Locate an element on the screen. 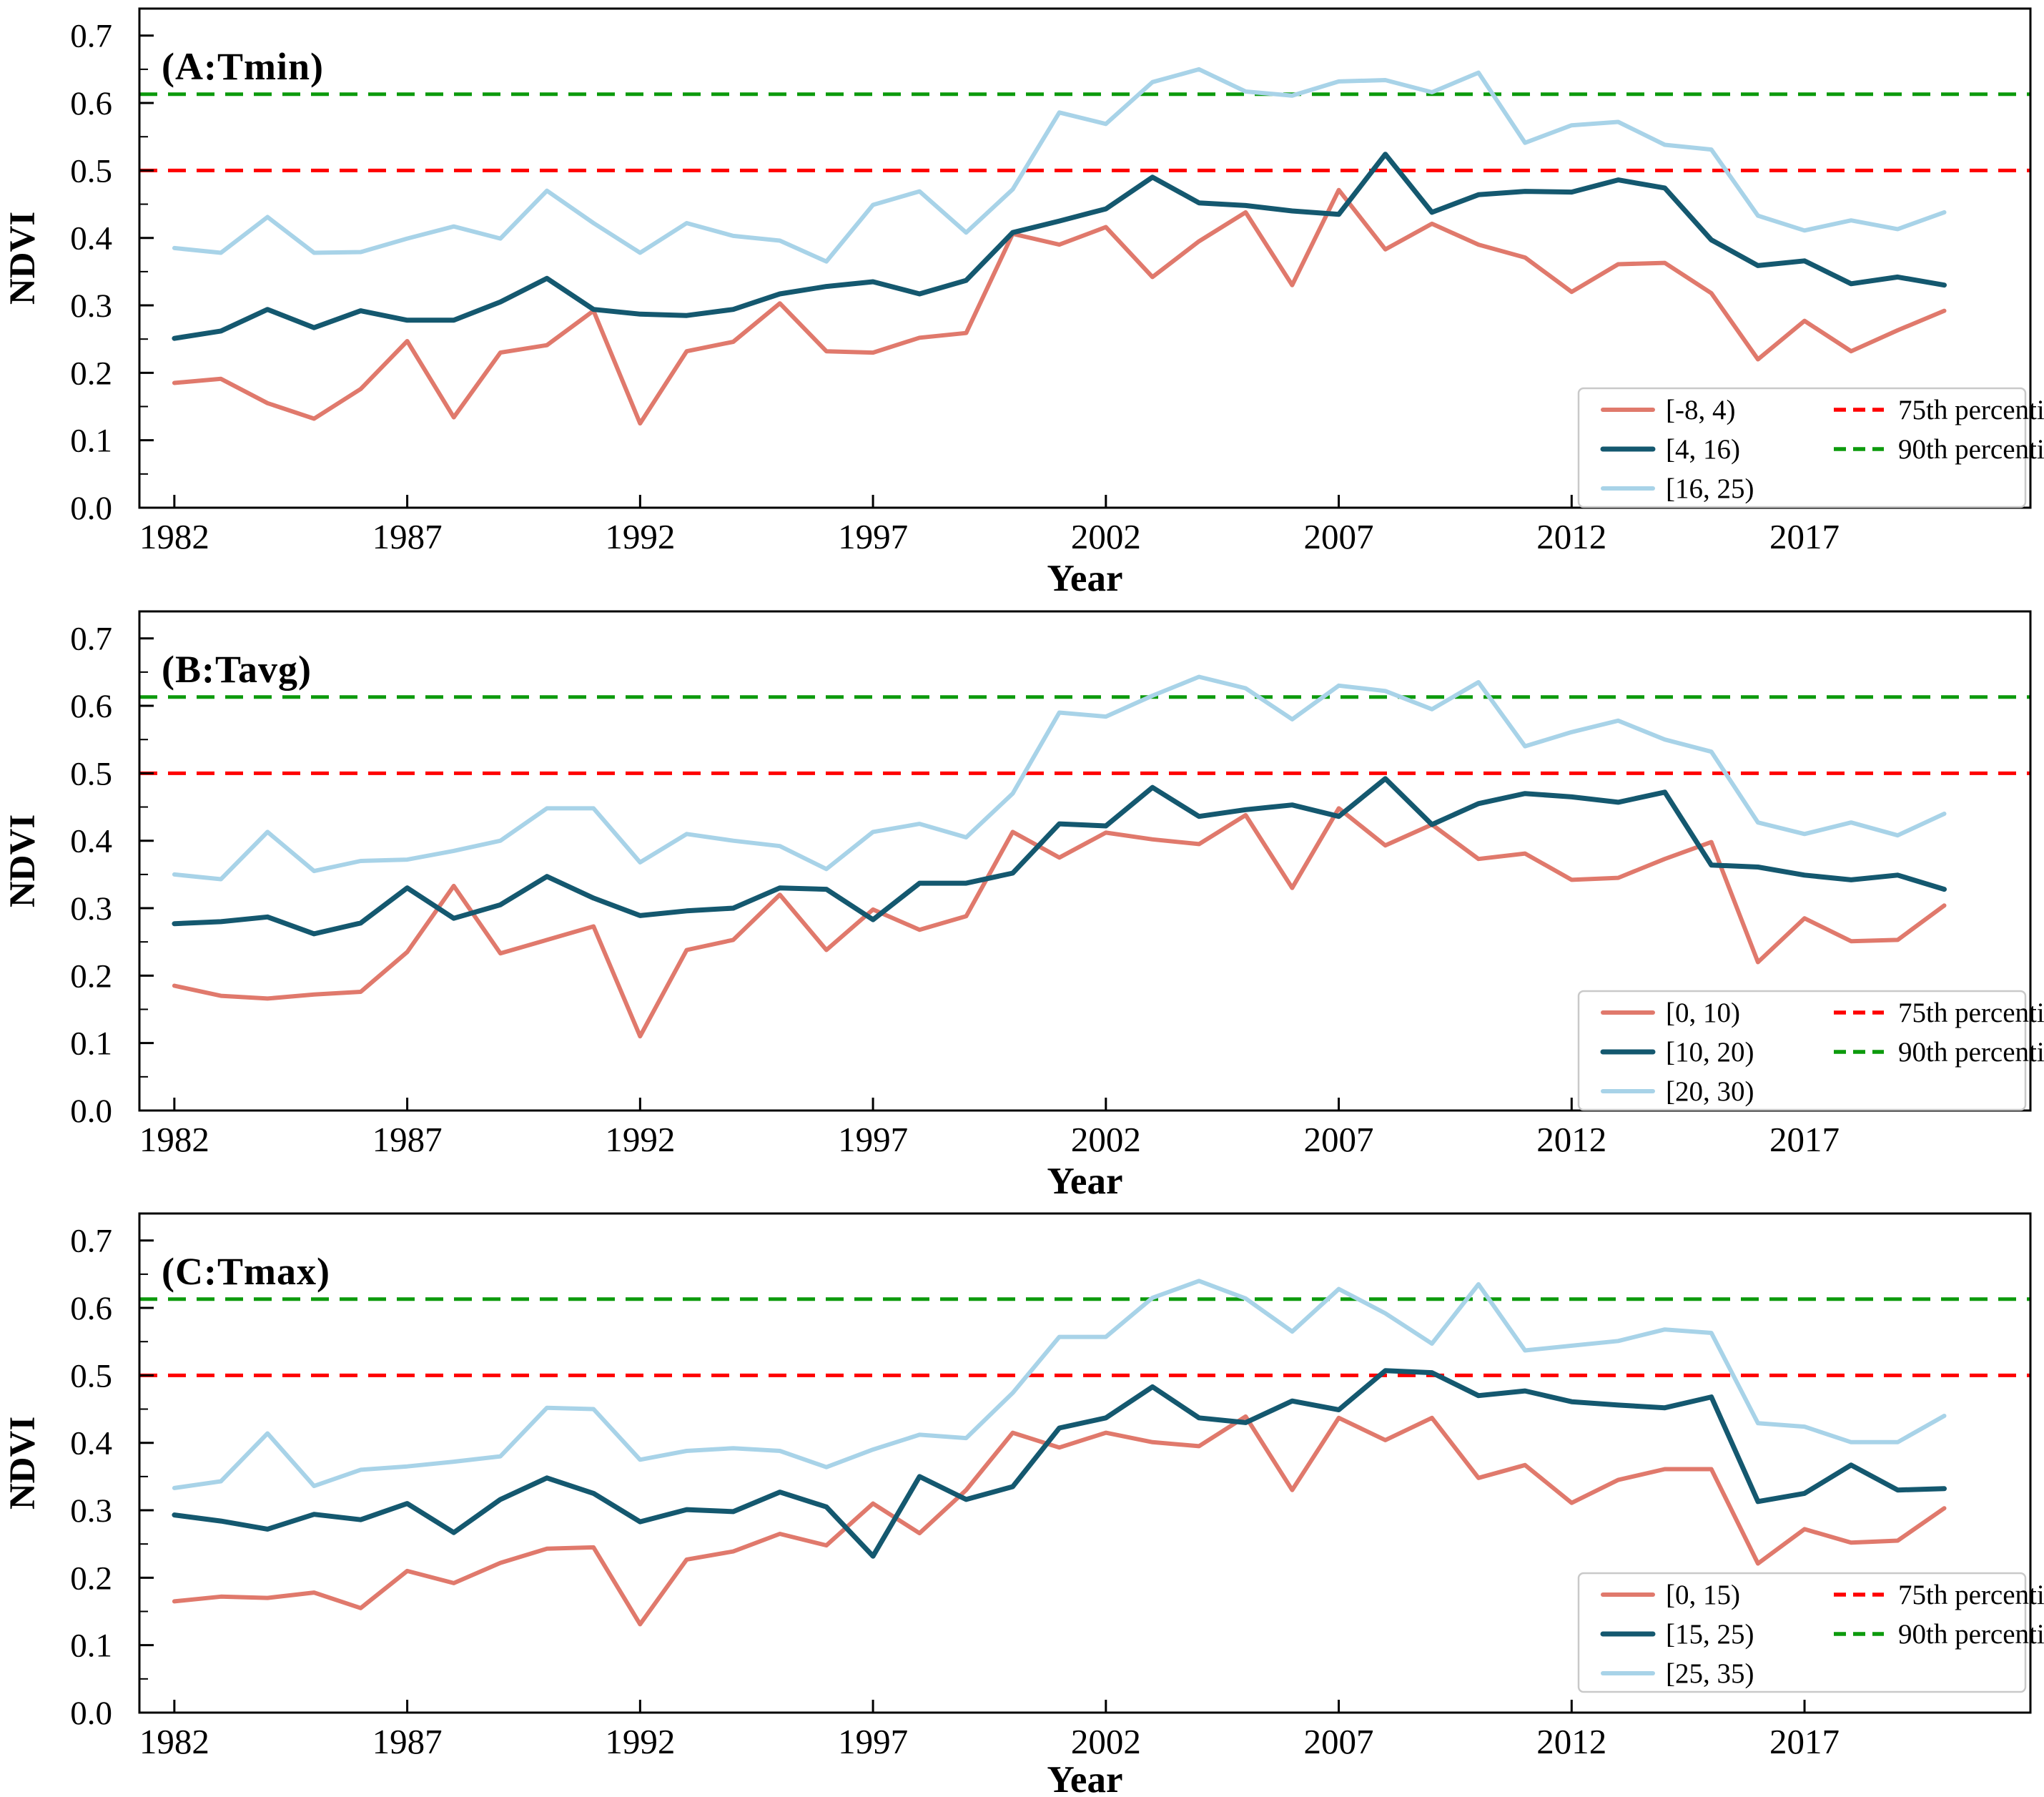 The height and width of the screenshot is (1797, 2044). series-line-0-panel-a is located at coordinates (1059, 306).